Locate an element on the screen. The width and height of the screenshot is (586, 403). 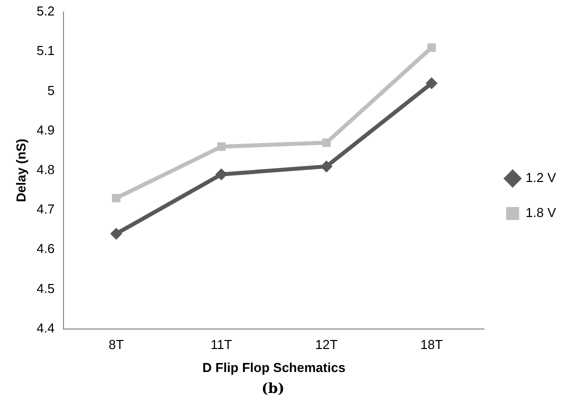
y-tick-label: 4.4 is located at coordinates (45, 328).